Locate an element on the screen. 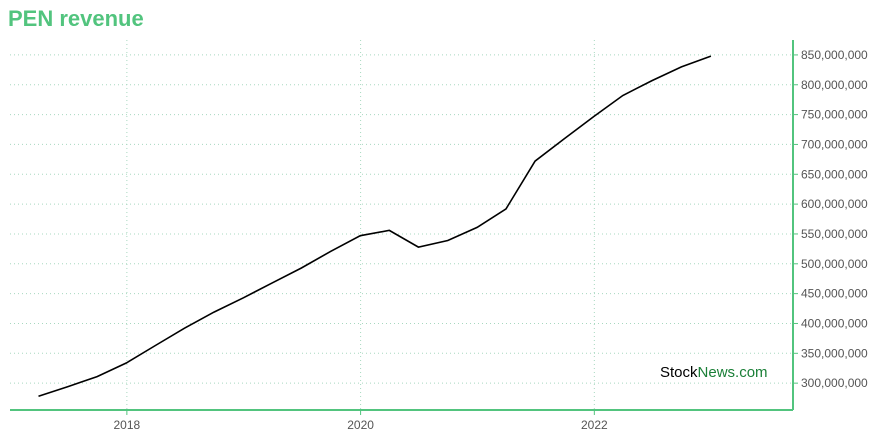 This screenshot has height=440, width=880. y-tick-label: 750,000,000 is located at coordinates (834, 115).